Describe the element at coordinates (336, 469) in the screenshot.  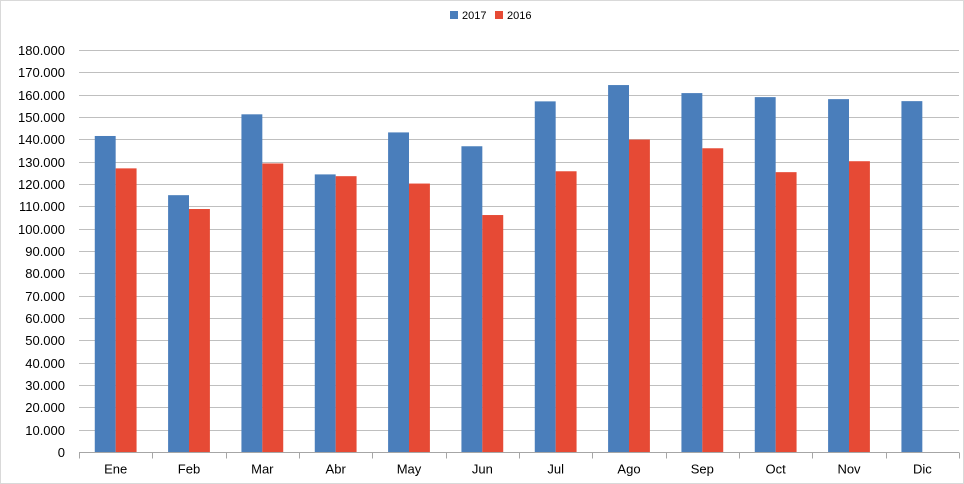
I see `x-tick-label: Abr` at that location.